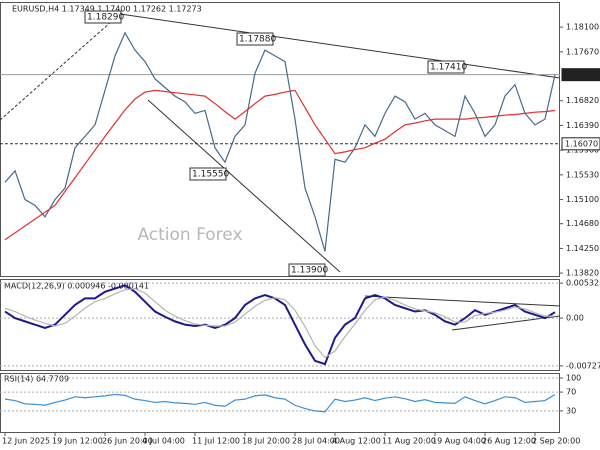  What do you see at coordinates (309, 271) in the screenshot?
I see `annotation: 1.13900` at bounding box center [309, 271].